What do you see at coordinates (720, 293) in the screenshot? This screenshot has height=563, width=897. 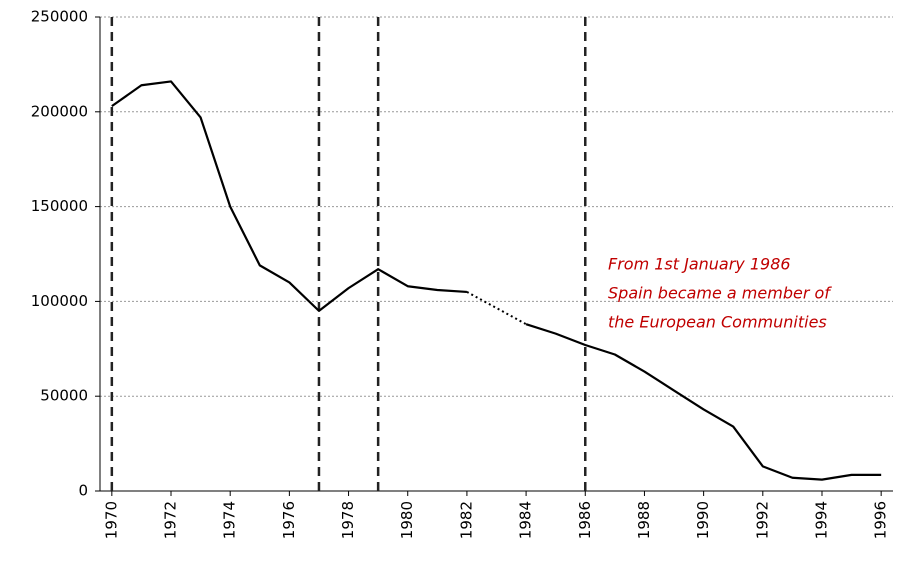 I see `annotation: Spain became a member of` at bounding box center [720, 293].